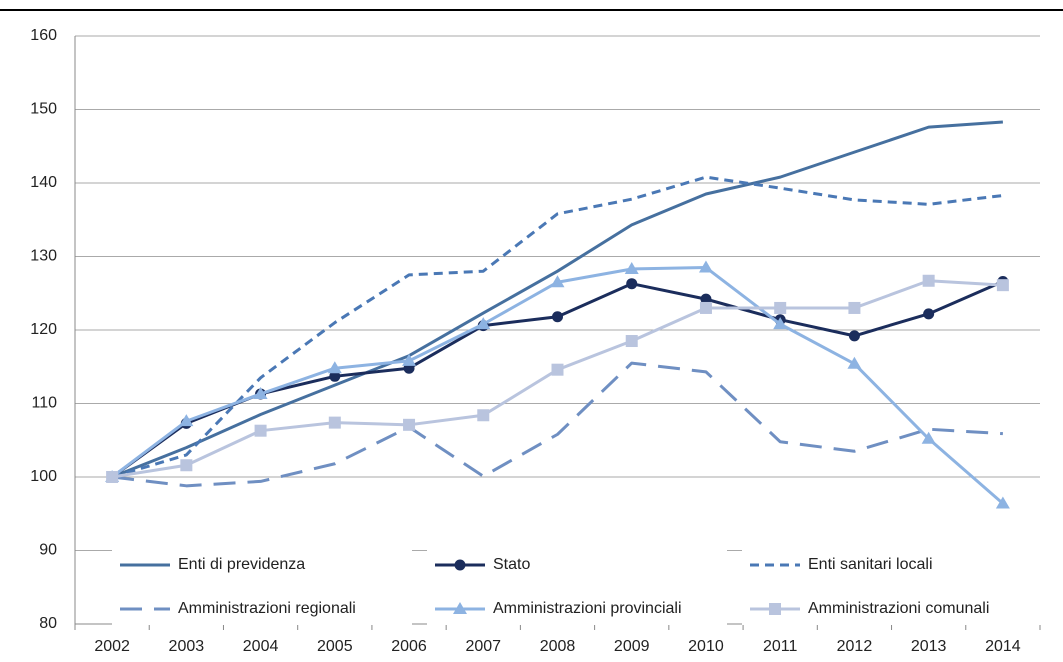  I want to click on legend-bg, so click(892, 565).